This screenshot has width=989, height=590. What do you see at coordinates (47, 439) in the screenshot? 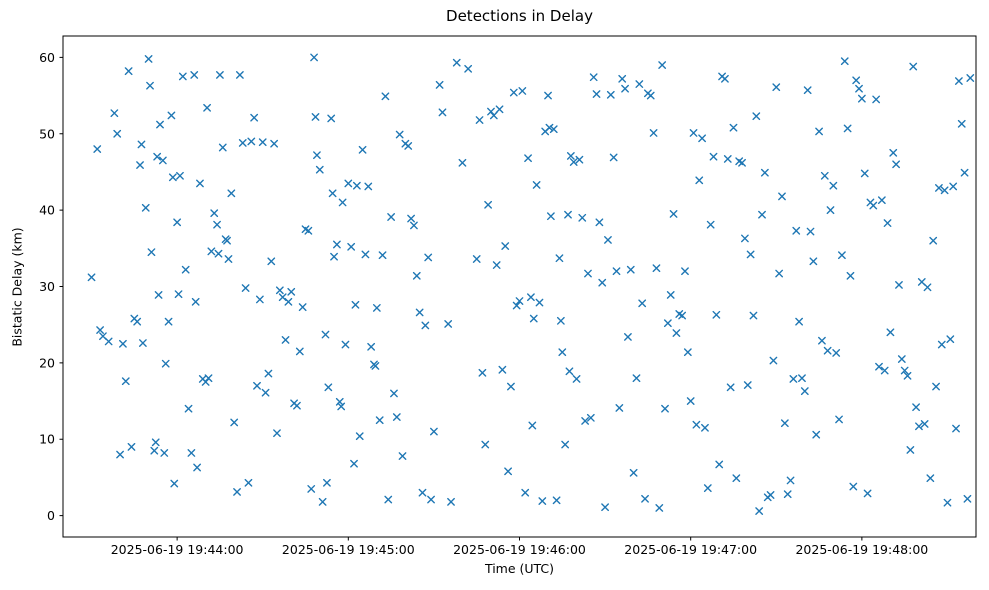
I see `y-tick-label: 10` at bounding box center [47, 439].